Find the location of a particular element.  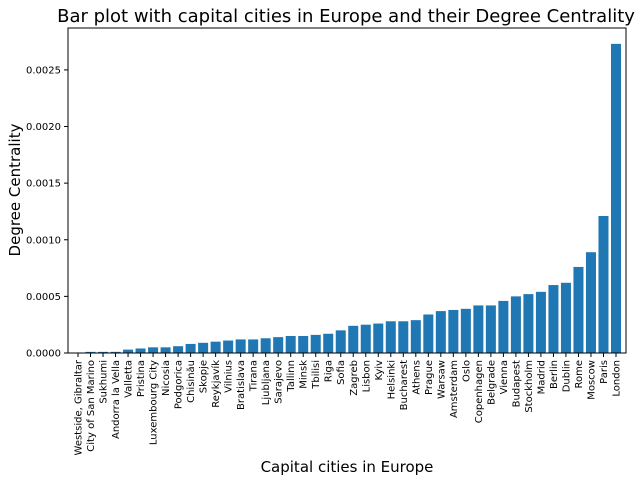

x-tick-label: Chisinău is located at coordinates (191, 381).